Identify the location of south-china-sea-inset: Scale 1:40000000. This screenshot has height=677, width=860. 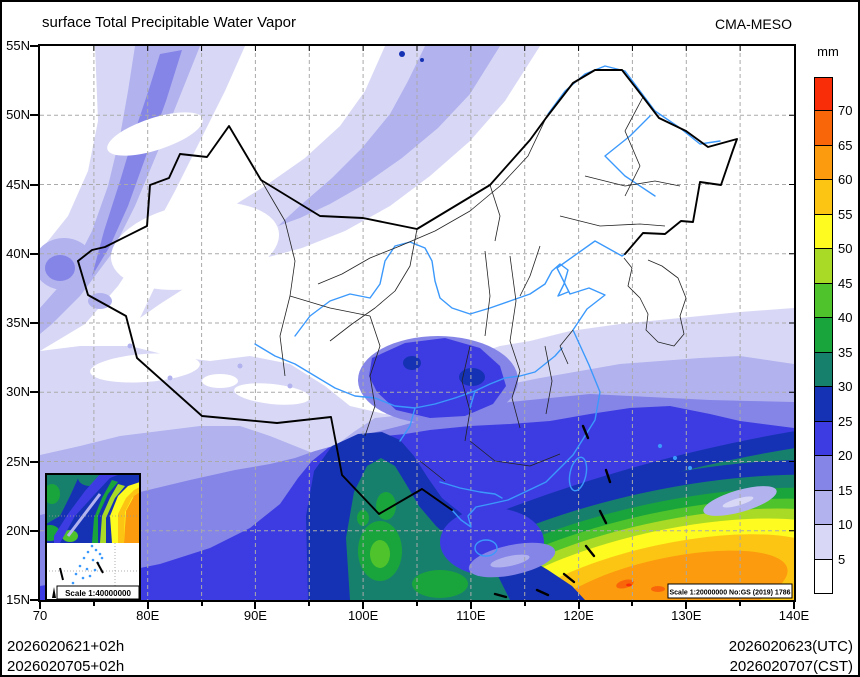
(93, 536).